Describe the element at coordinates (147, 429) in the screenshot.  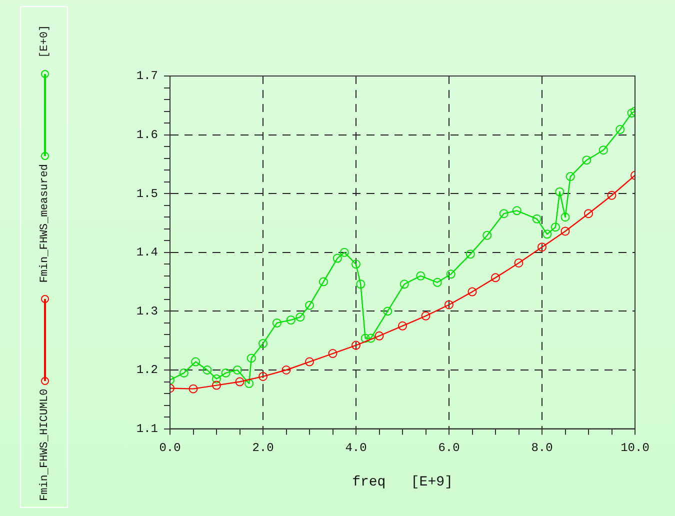
I see `y-tick-label: 1.1` at that location.